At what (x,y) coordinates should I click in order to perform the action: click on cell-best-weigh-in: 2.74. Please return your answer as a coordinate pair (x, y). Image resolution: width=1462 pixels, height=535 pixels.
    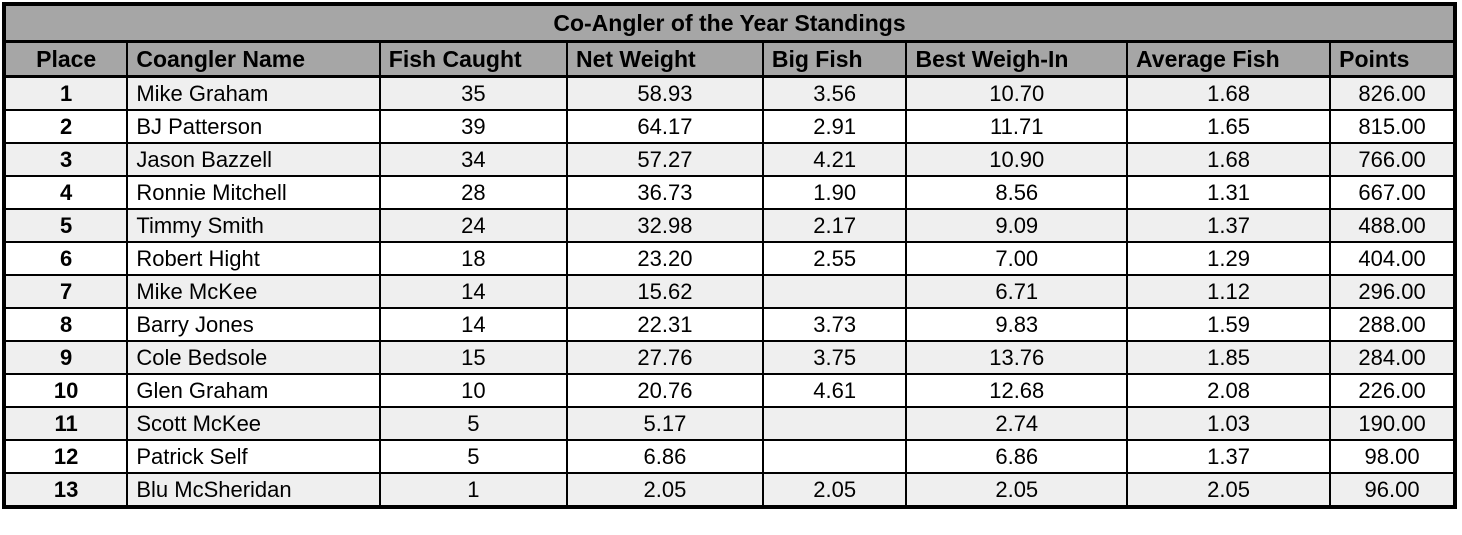
    Looking at the image, I should click on (1017, 423).